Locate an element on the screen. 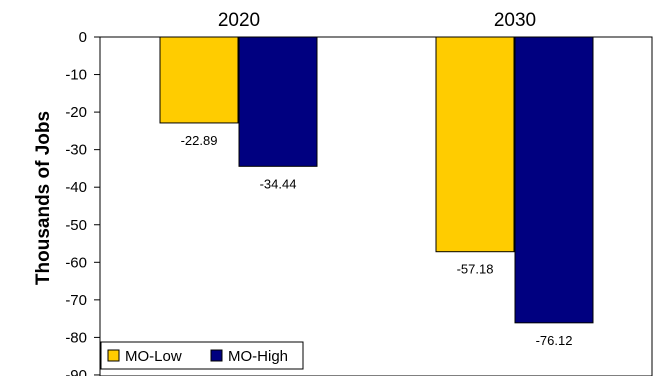  legend-label-mo-low: MO-Low is located at coordinates (153, 356).